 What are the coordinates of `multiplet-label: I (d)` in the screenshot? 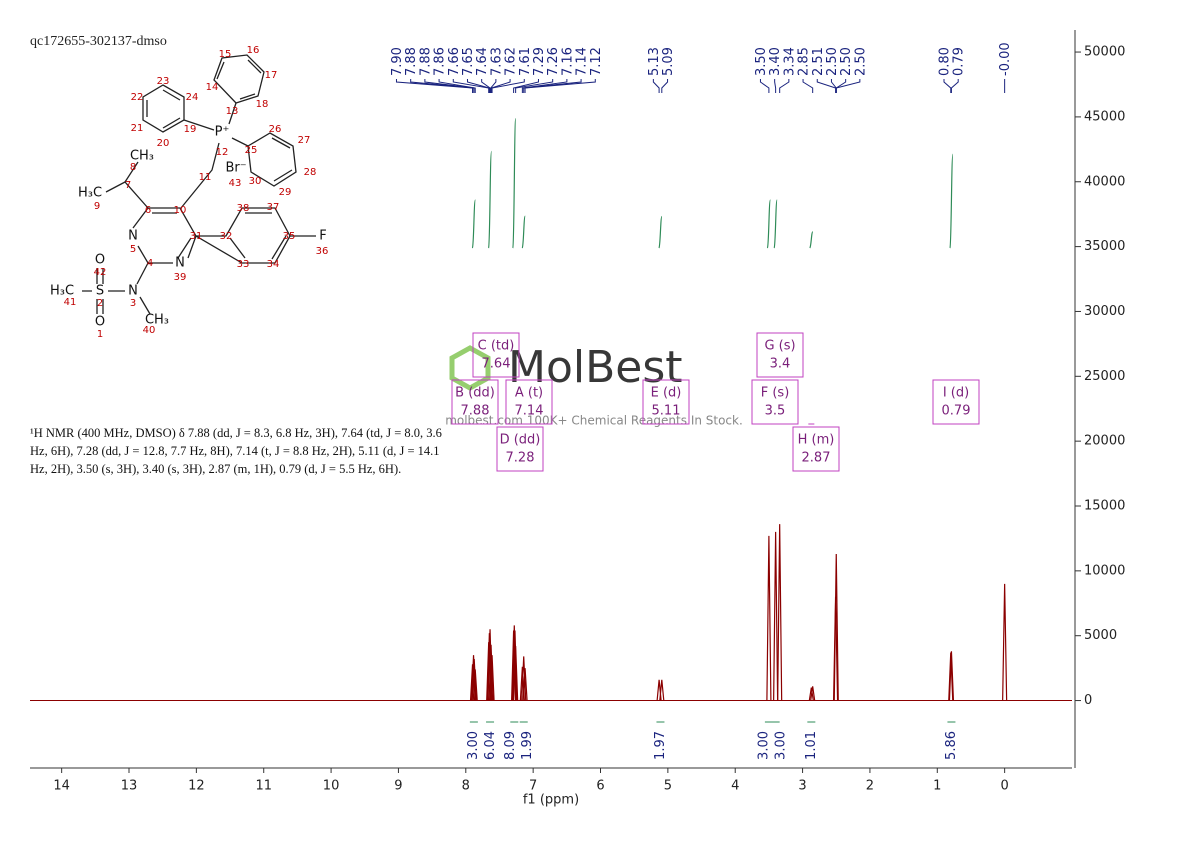 It's located at (956, 393).